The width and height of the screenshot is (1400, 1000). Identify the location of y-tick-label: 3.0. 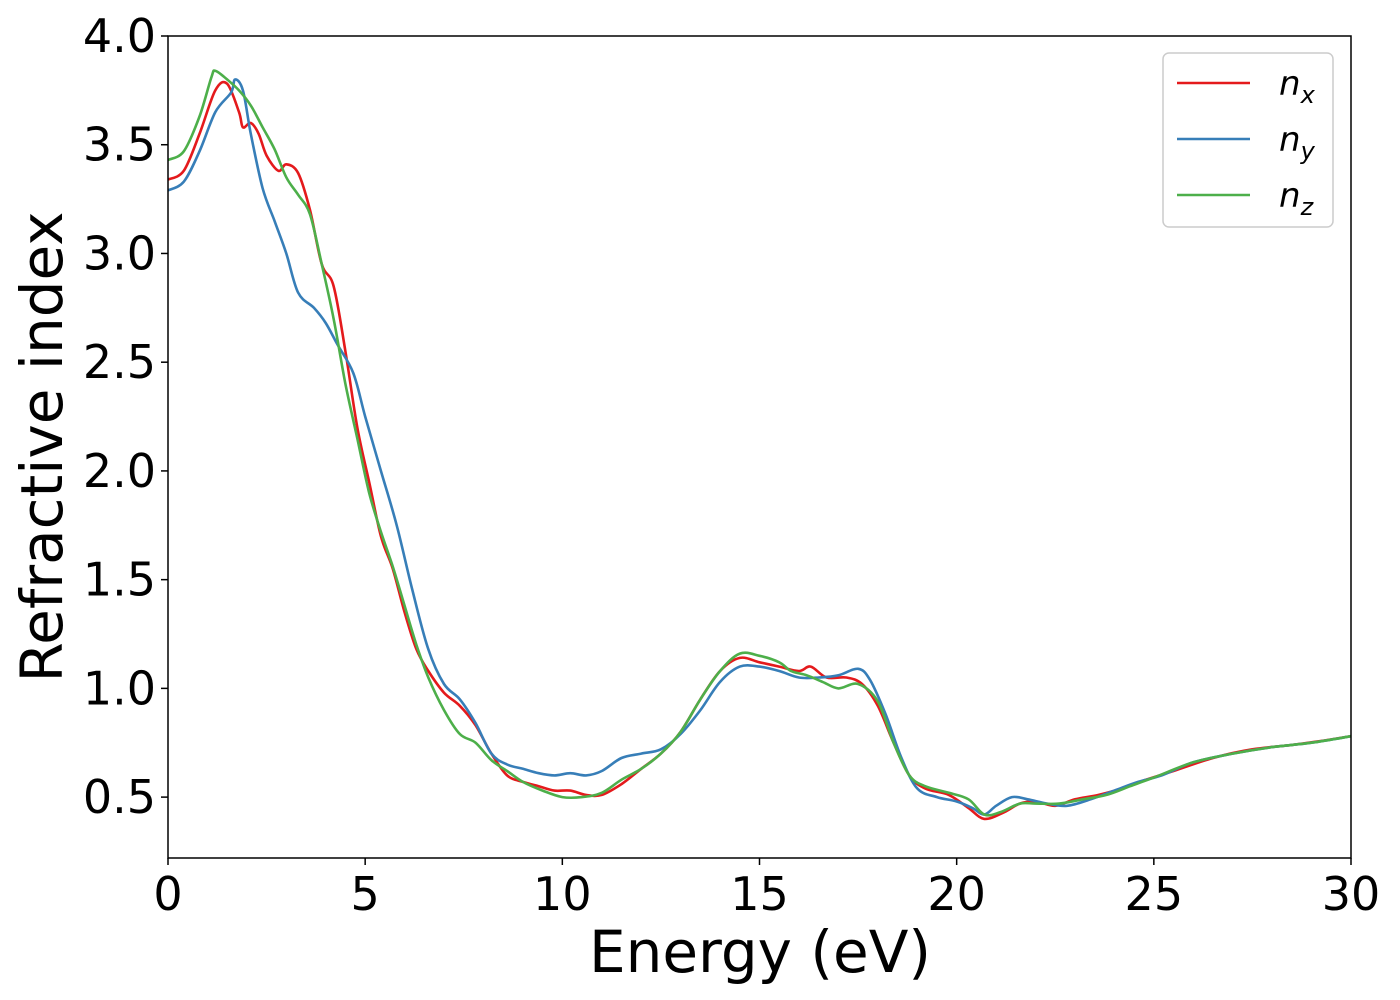
(119, 253).